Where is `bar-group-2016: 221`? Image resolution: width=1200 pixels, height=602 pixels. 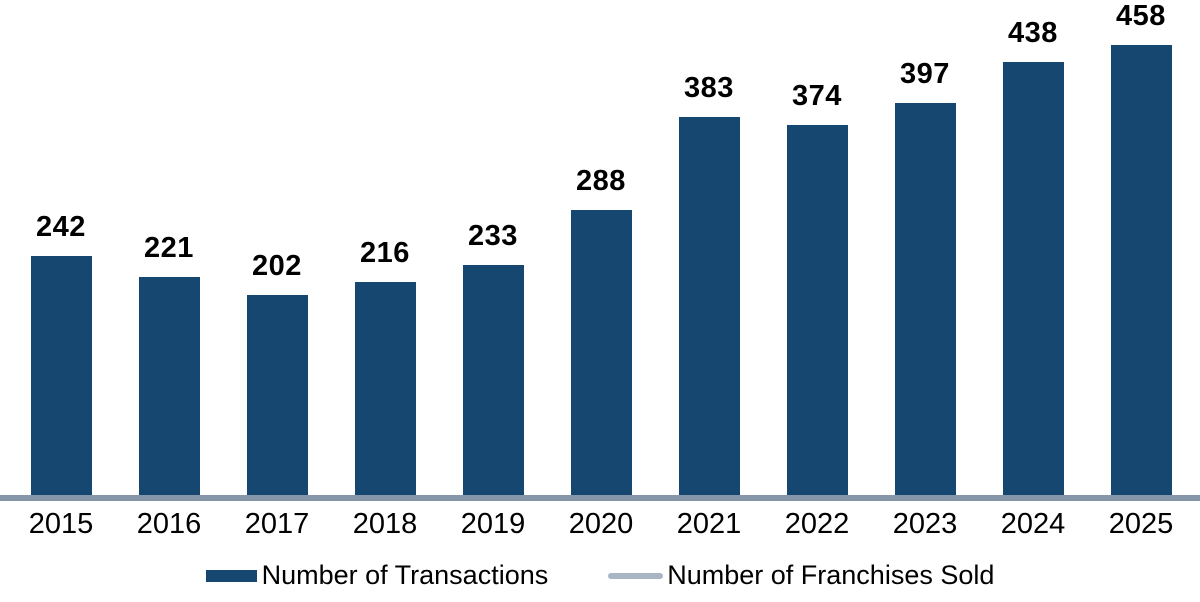 bar-group-2016: 221 is located at coordinates (169, 247).